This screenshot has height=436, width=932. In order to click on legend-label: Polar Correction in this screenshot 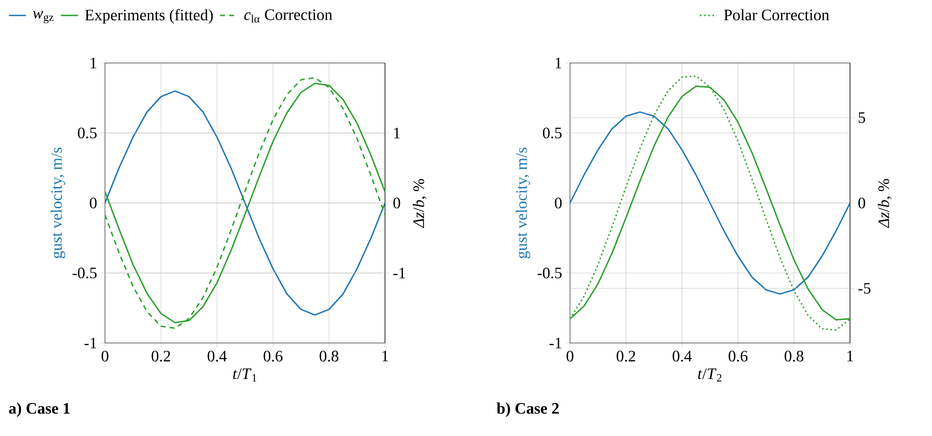, I will do `click(777, 14)`.